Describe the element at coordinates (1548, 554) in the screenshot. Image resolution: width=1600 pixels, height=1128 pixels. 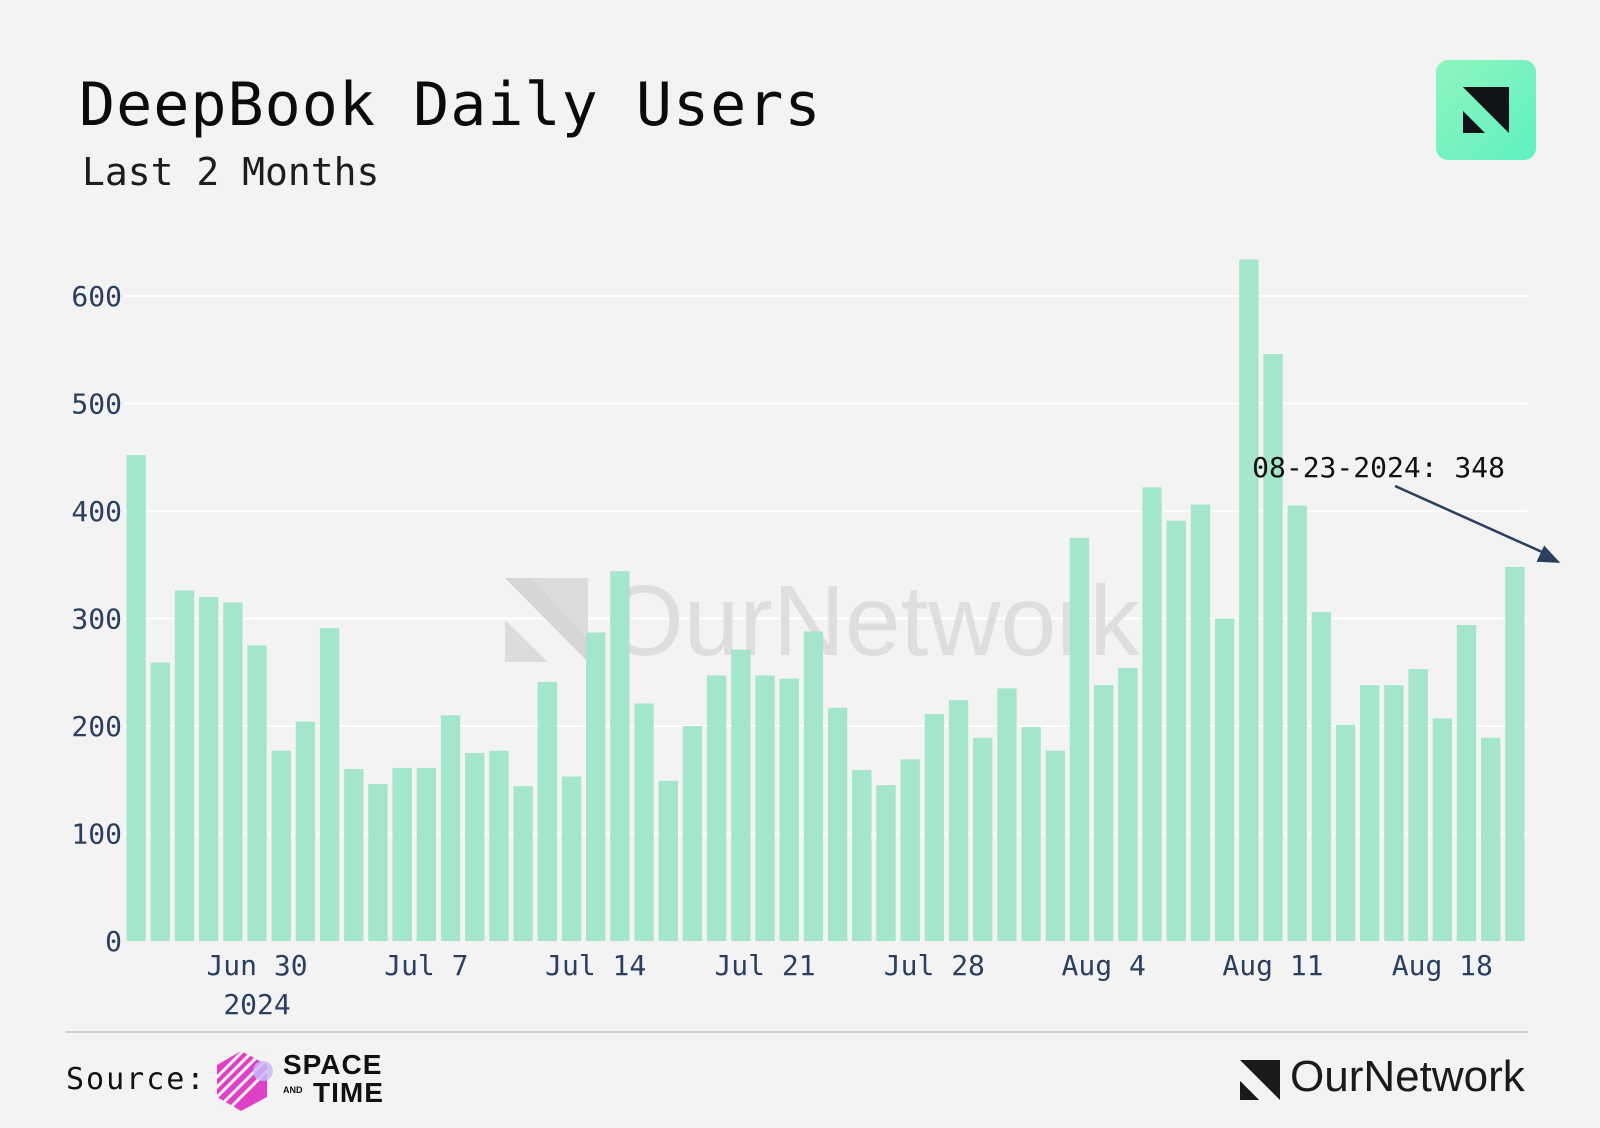
I see `annotation-arrowhead` at that location.